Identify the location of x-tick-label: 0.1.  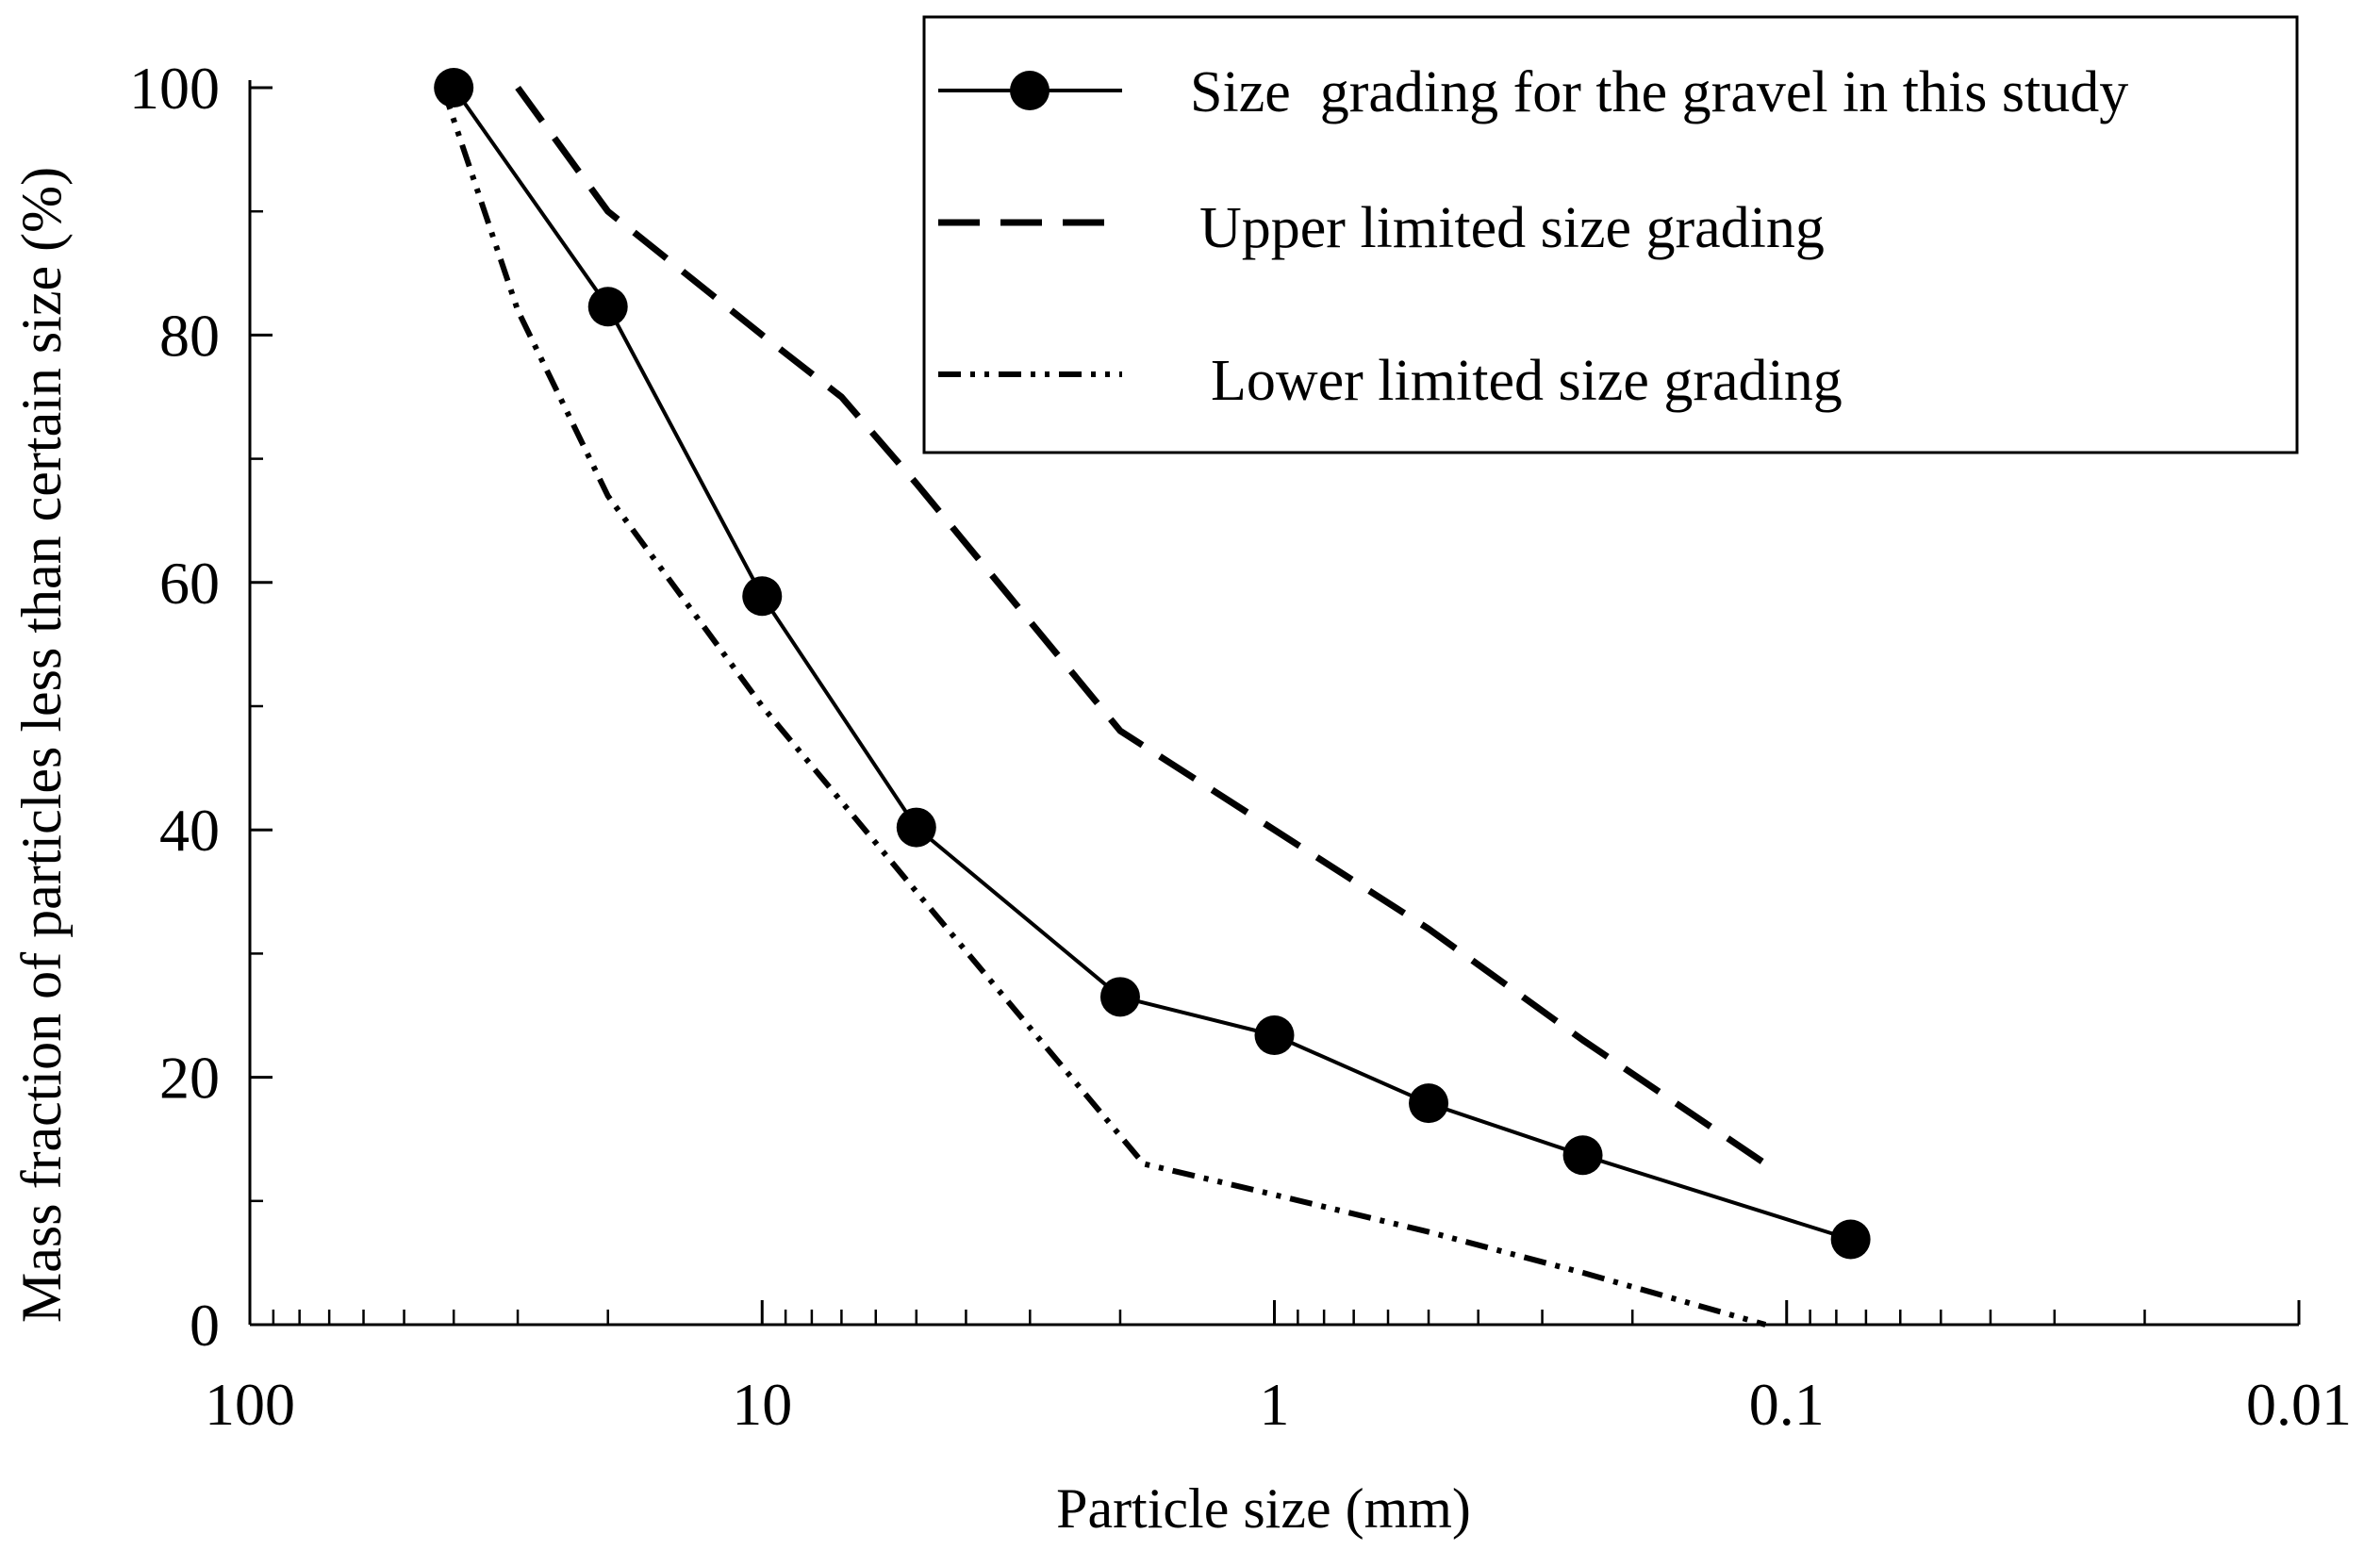
(1787, 1404).